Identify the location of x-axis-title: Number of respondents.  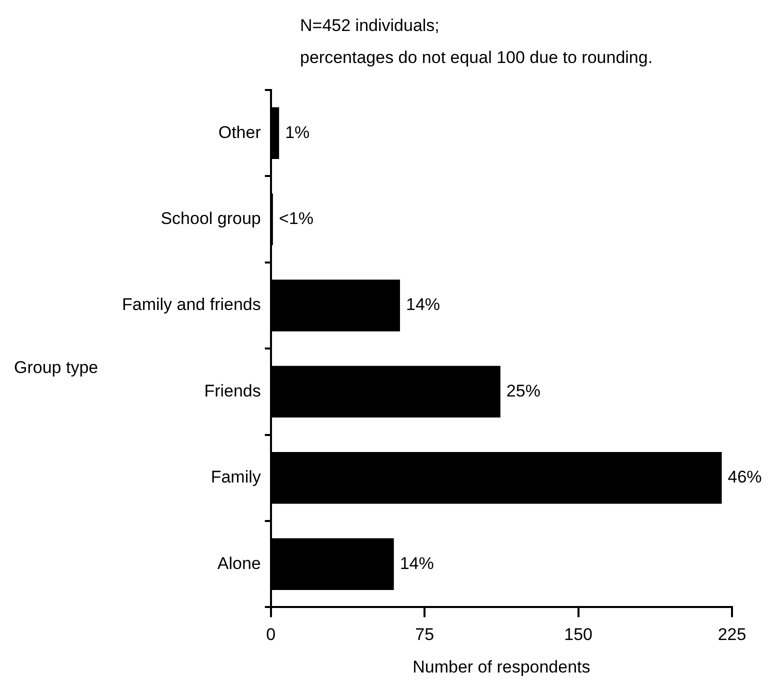
(501, 666).